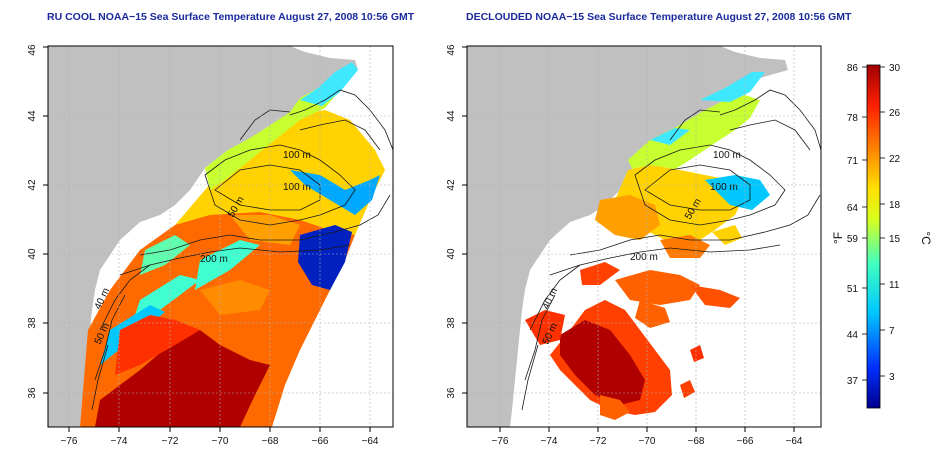  What do you see at coordinates (873, 236) in the screenshot?
I see `colorbar-gradient` at bounding box center [873, 236].